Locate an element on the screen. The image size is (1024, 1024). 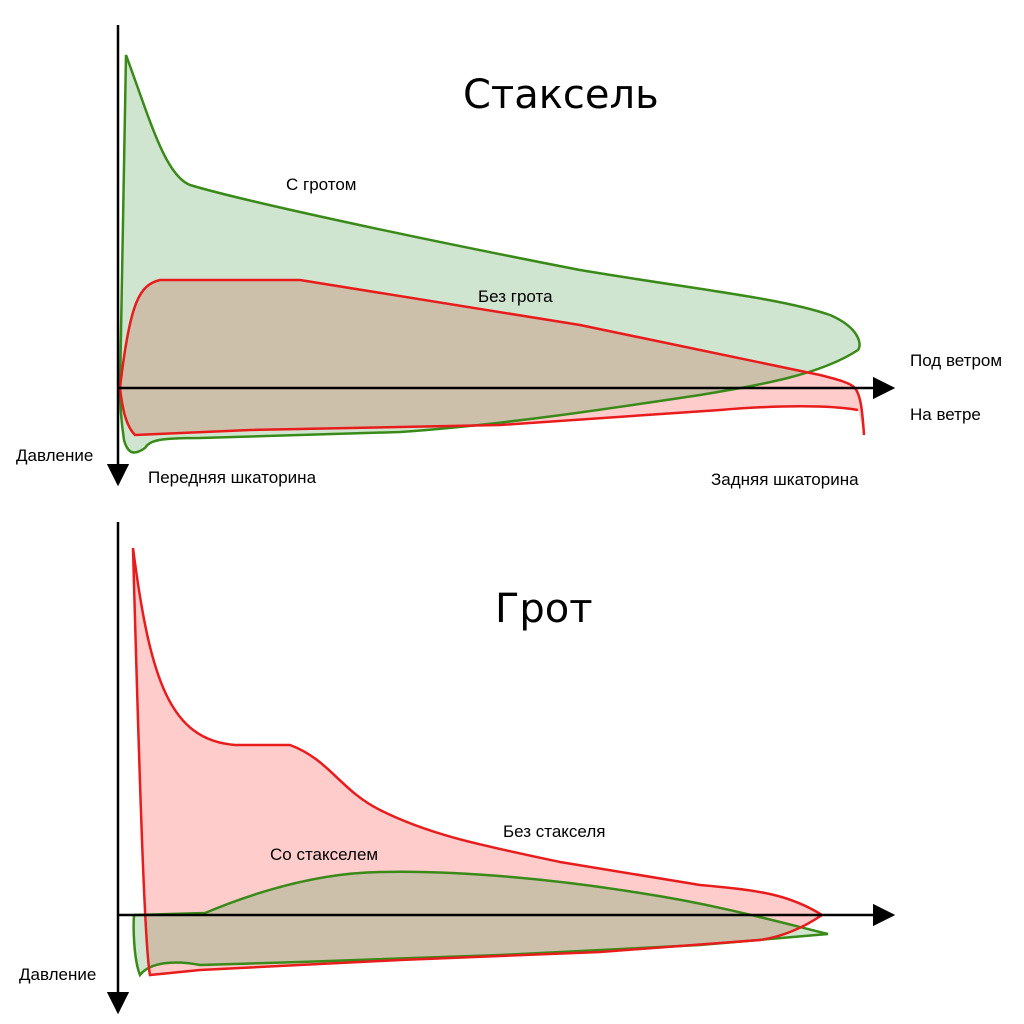
leech-label: Задняя шкаторина is located at coordinates (785, 479).